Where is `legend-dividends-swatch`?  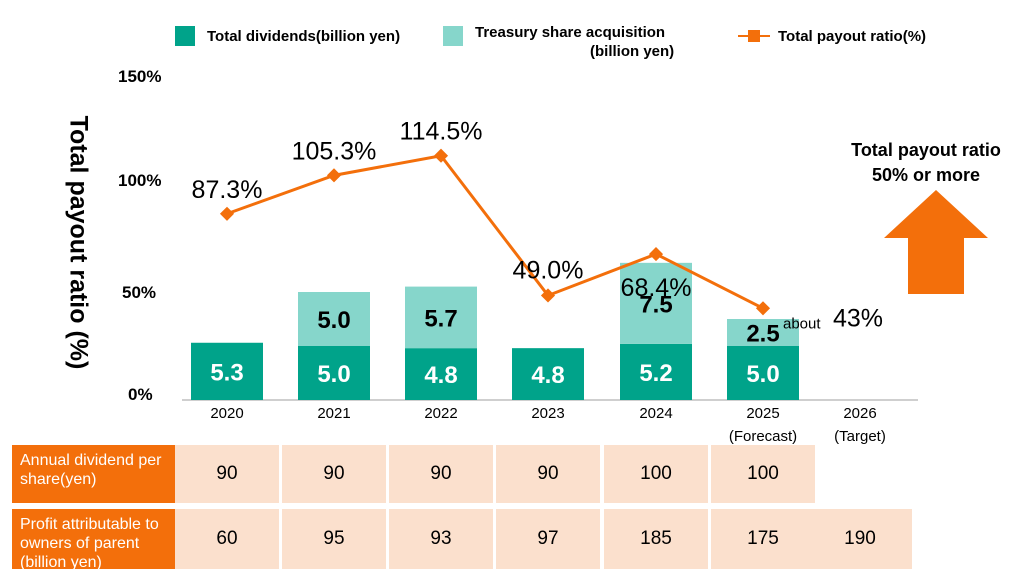 legend-dividends-swatch is located at coordinates (185, 36).